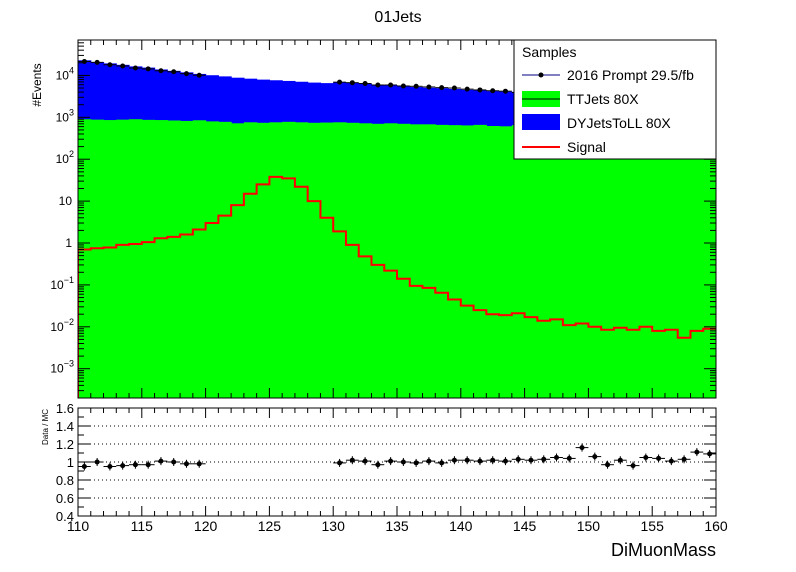 This screenshot has height=572, width=796. What do you see at coordinates (206, 526) in the screenshot?
I see `x-tick-label: 120` at bounding box center [206, 526].